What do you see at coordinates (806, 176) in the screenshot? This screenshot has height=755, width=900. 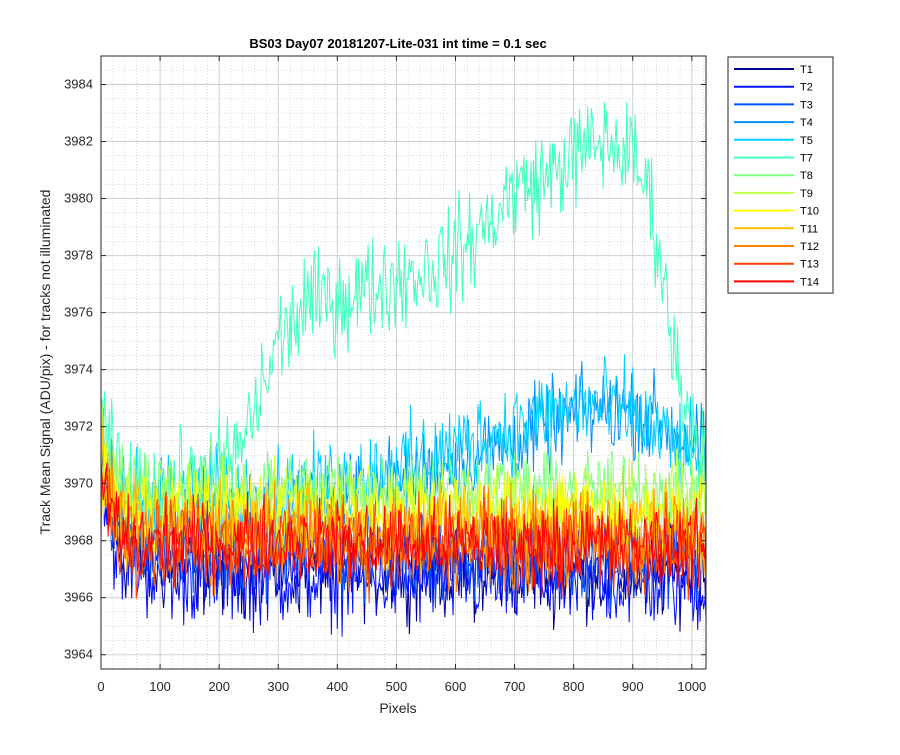 I see `legend-label-t8: T8` at bounding box center [806, 176].